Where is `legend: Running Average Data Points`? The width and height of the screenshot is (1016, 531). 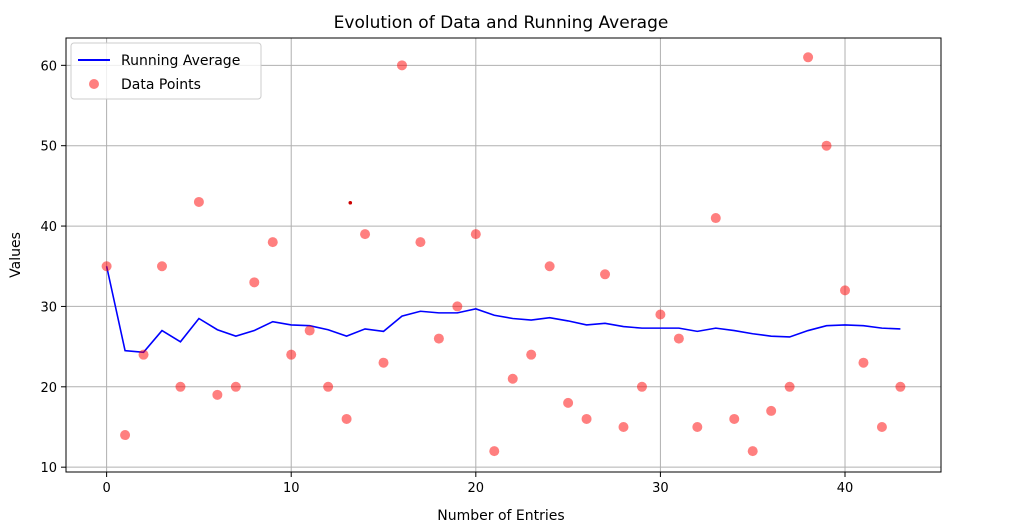 legend: Running Average Data Points is located at coordinates (166, 71).